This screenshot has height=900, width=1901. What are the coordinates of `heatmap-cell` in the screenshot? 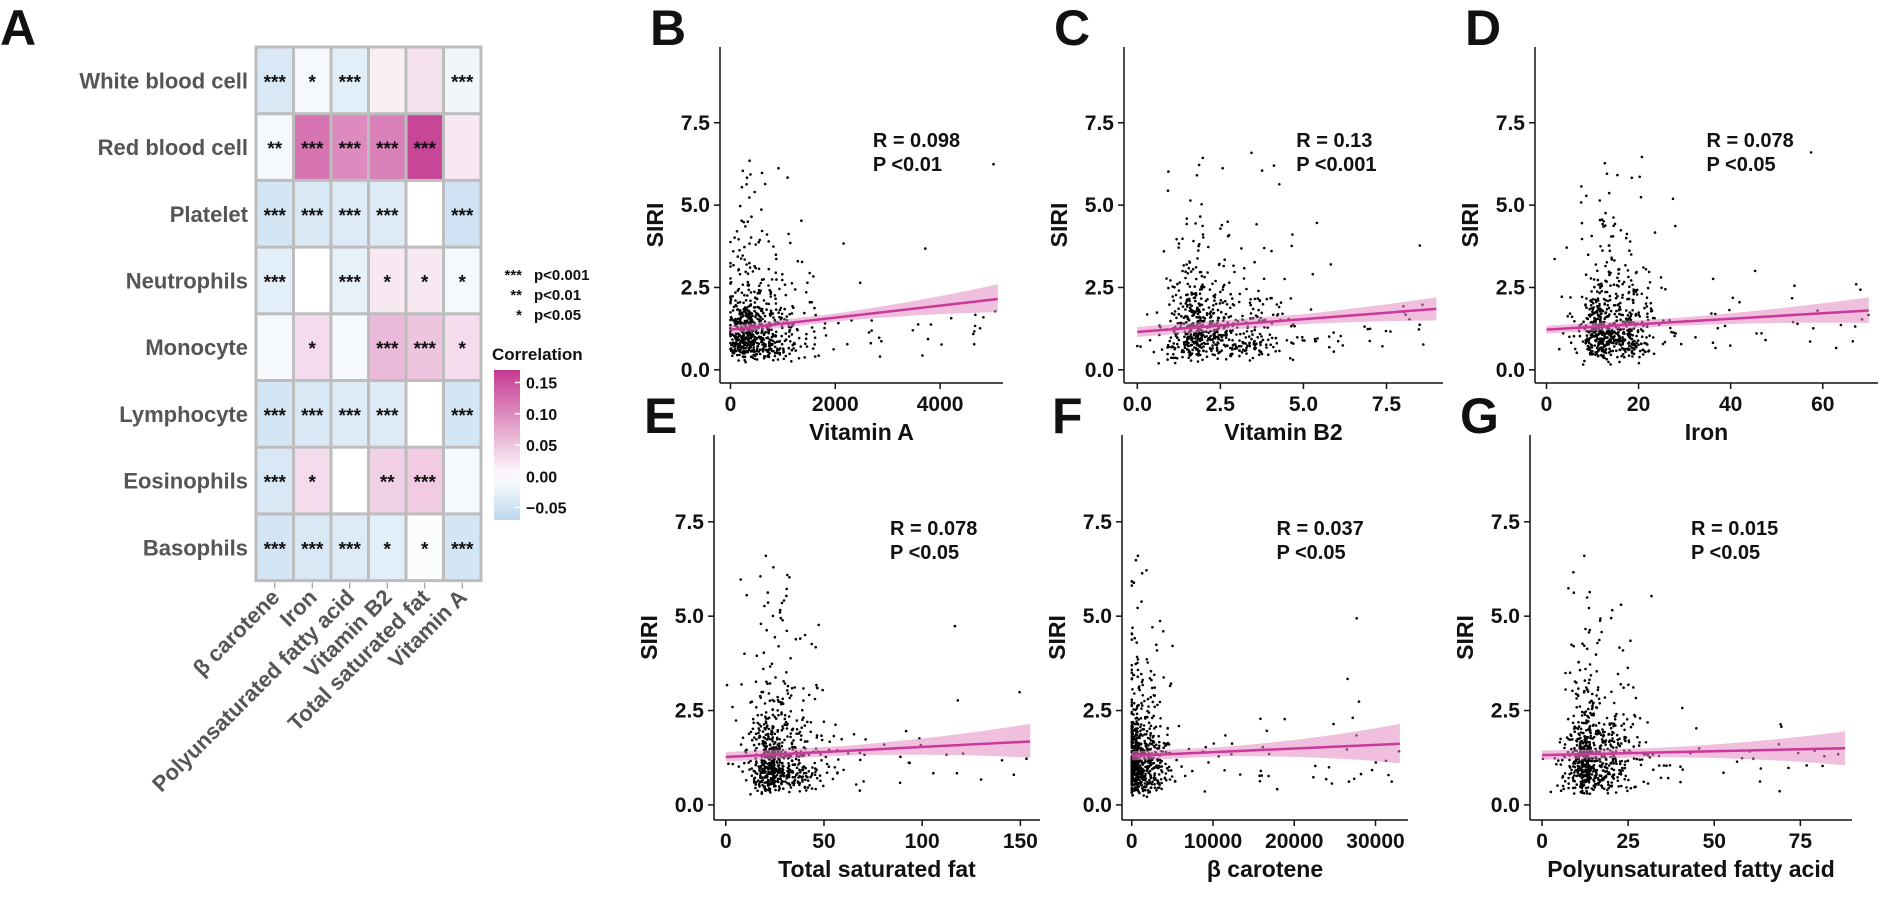 It's located at (462, 80).